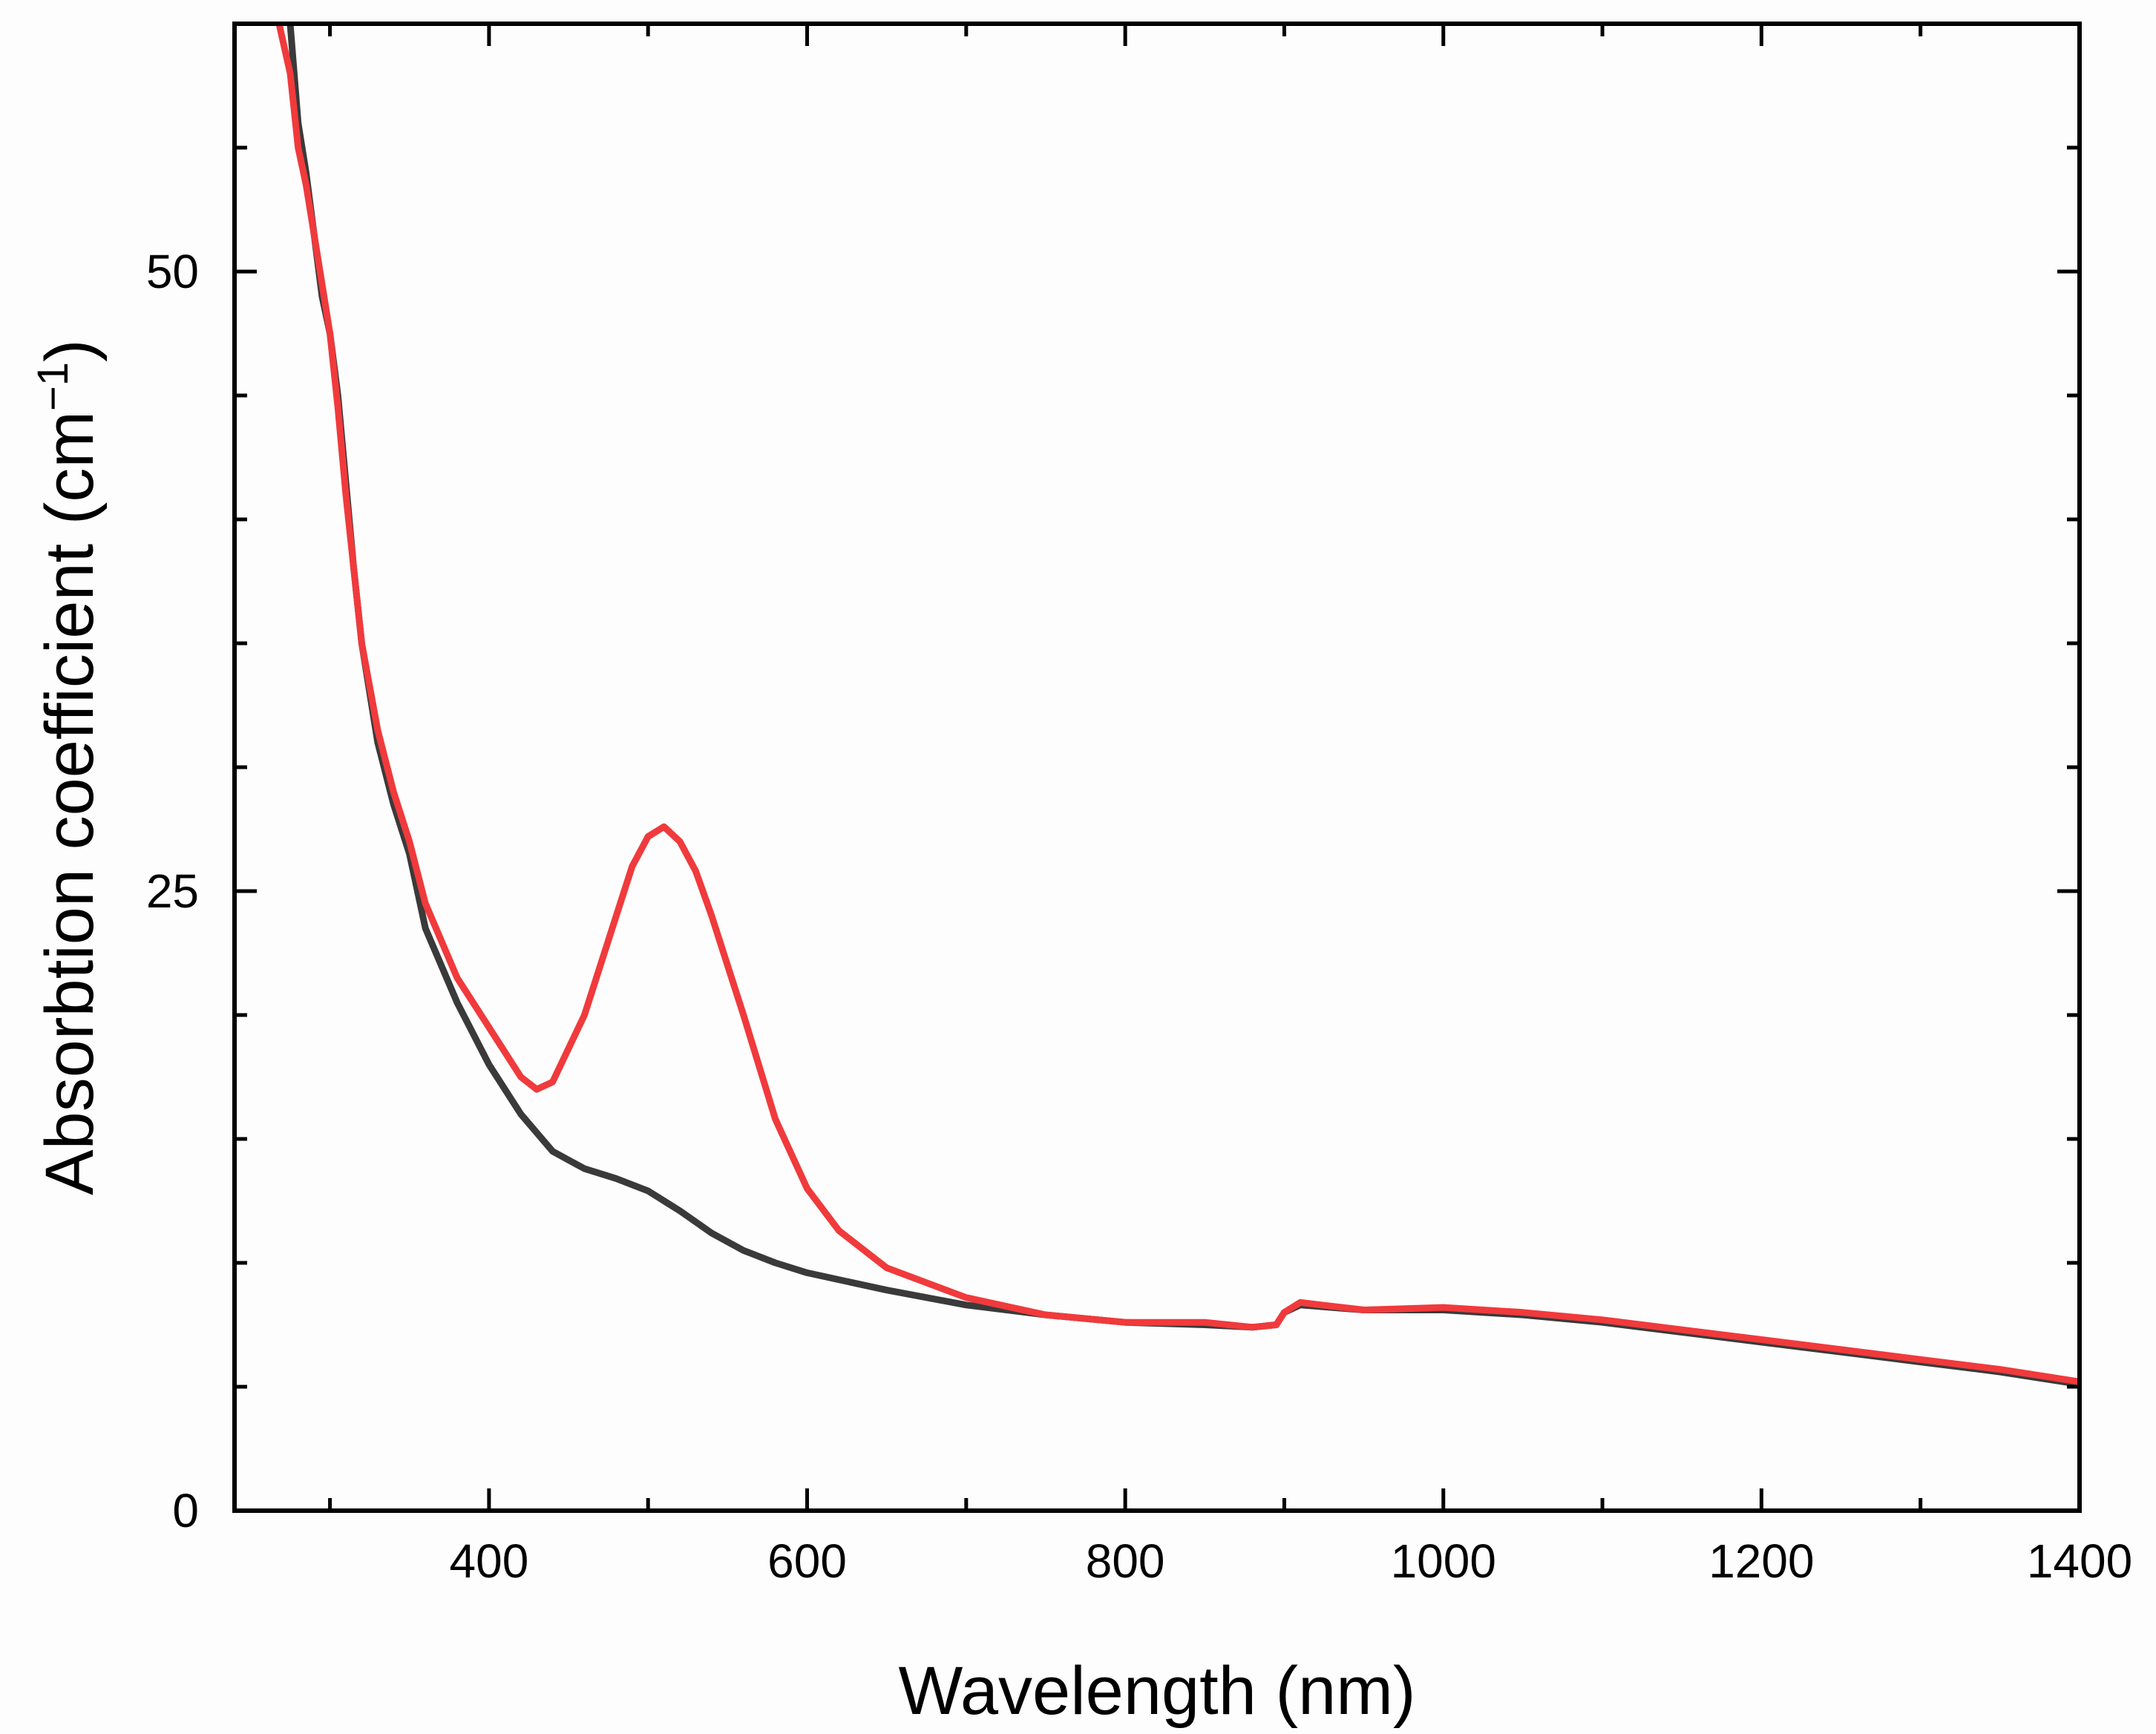  Describe the element at coordinates (172, 272) in the screenshot. I see `y-tick-label: 50` at that location.